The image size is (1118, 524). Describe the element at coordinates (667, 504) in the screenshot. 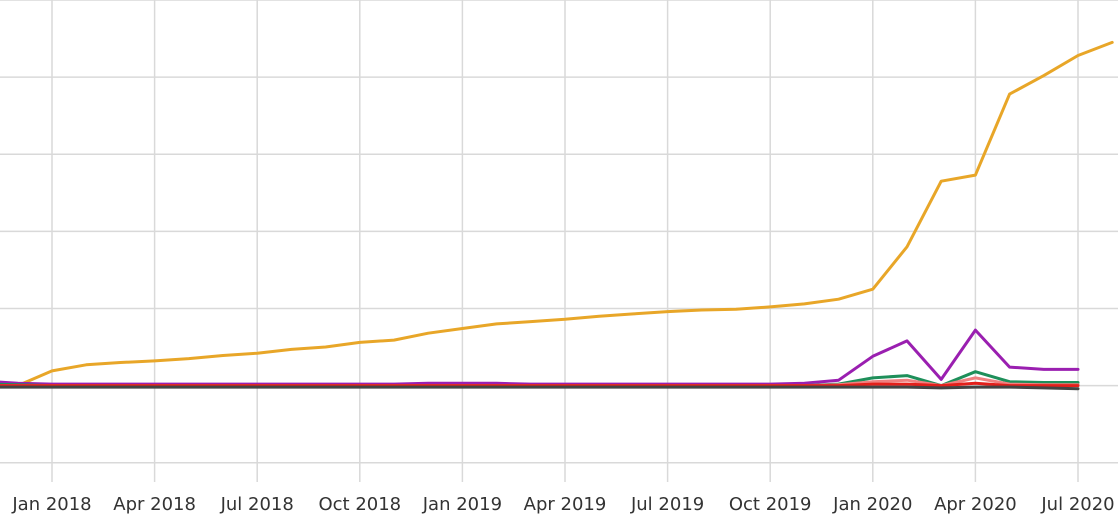

I see `x-tick-label: Jul 2019` at that location.